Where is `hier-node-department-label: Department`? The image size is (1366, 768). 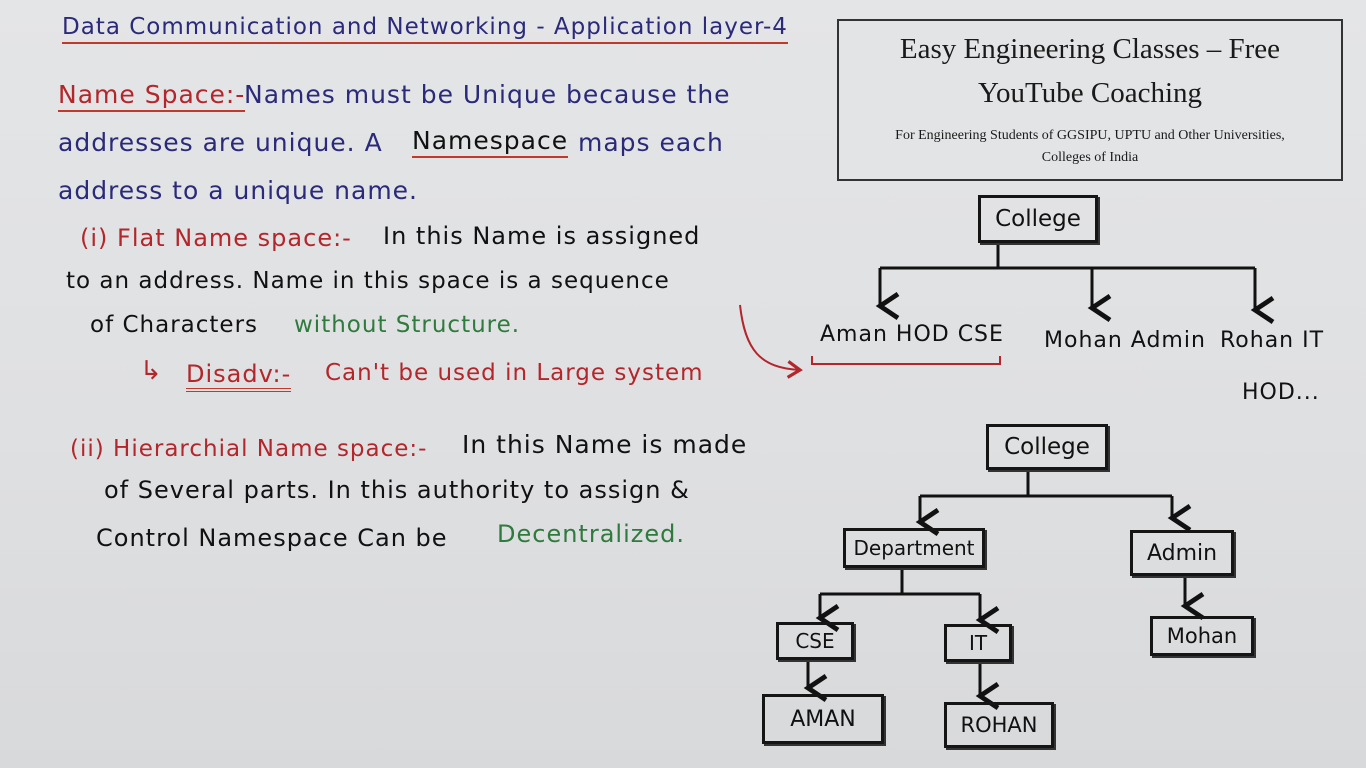
hier-node-department-label: Department is located at coordinates (914, 548).